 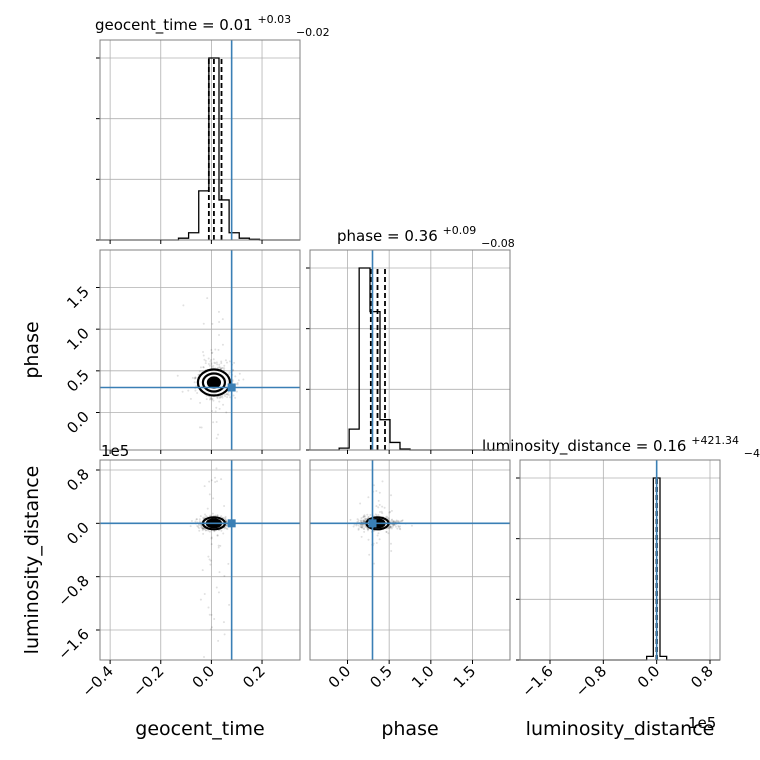 What do you see at coordinates (148, 681) in the screenshot?
I see `x-tick-label: −0.2` at bounding box center [148, 681].